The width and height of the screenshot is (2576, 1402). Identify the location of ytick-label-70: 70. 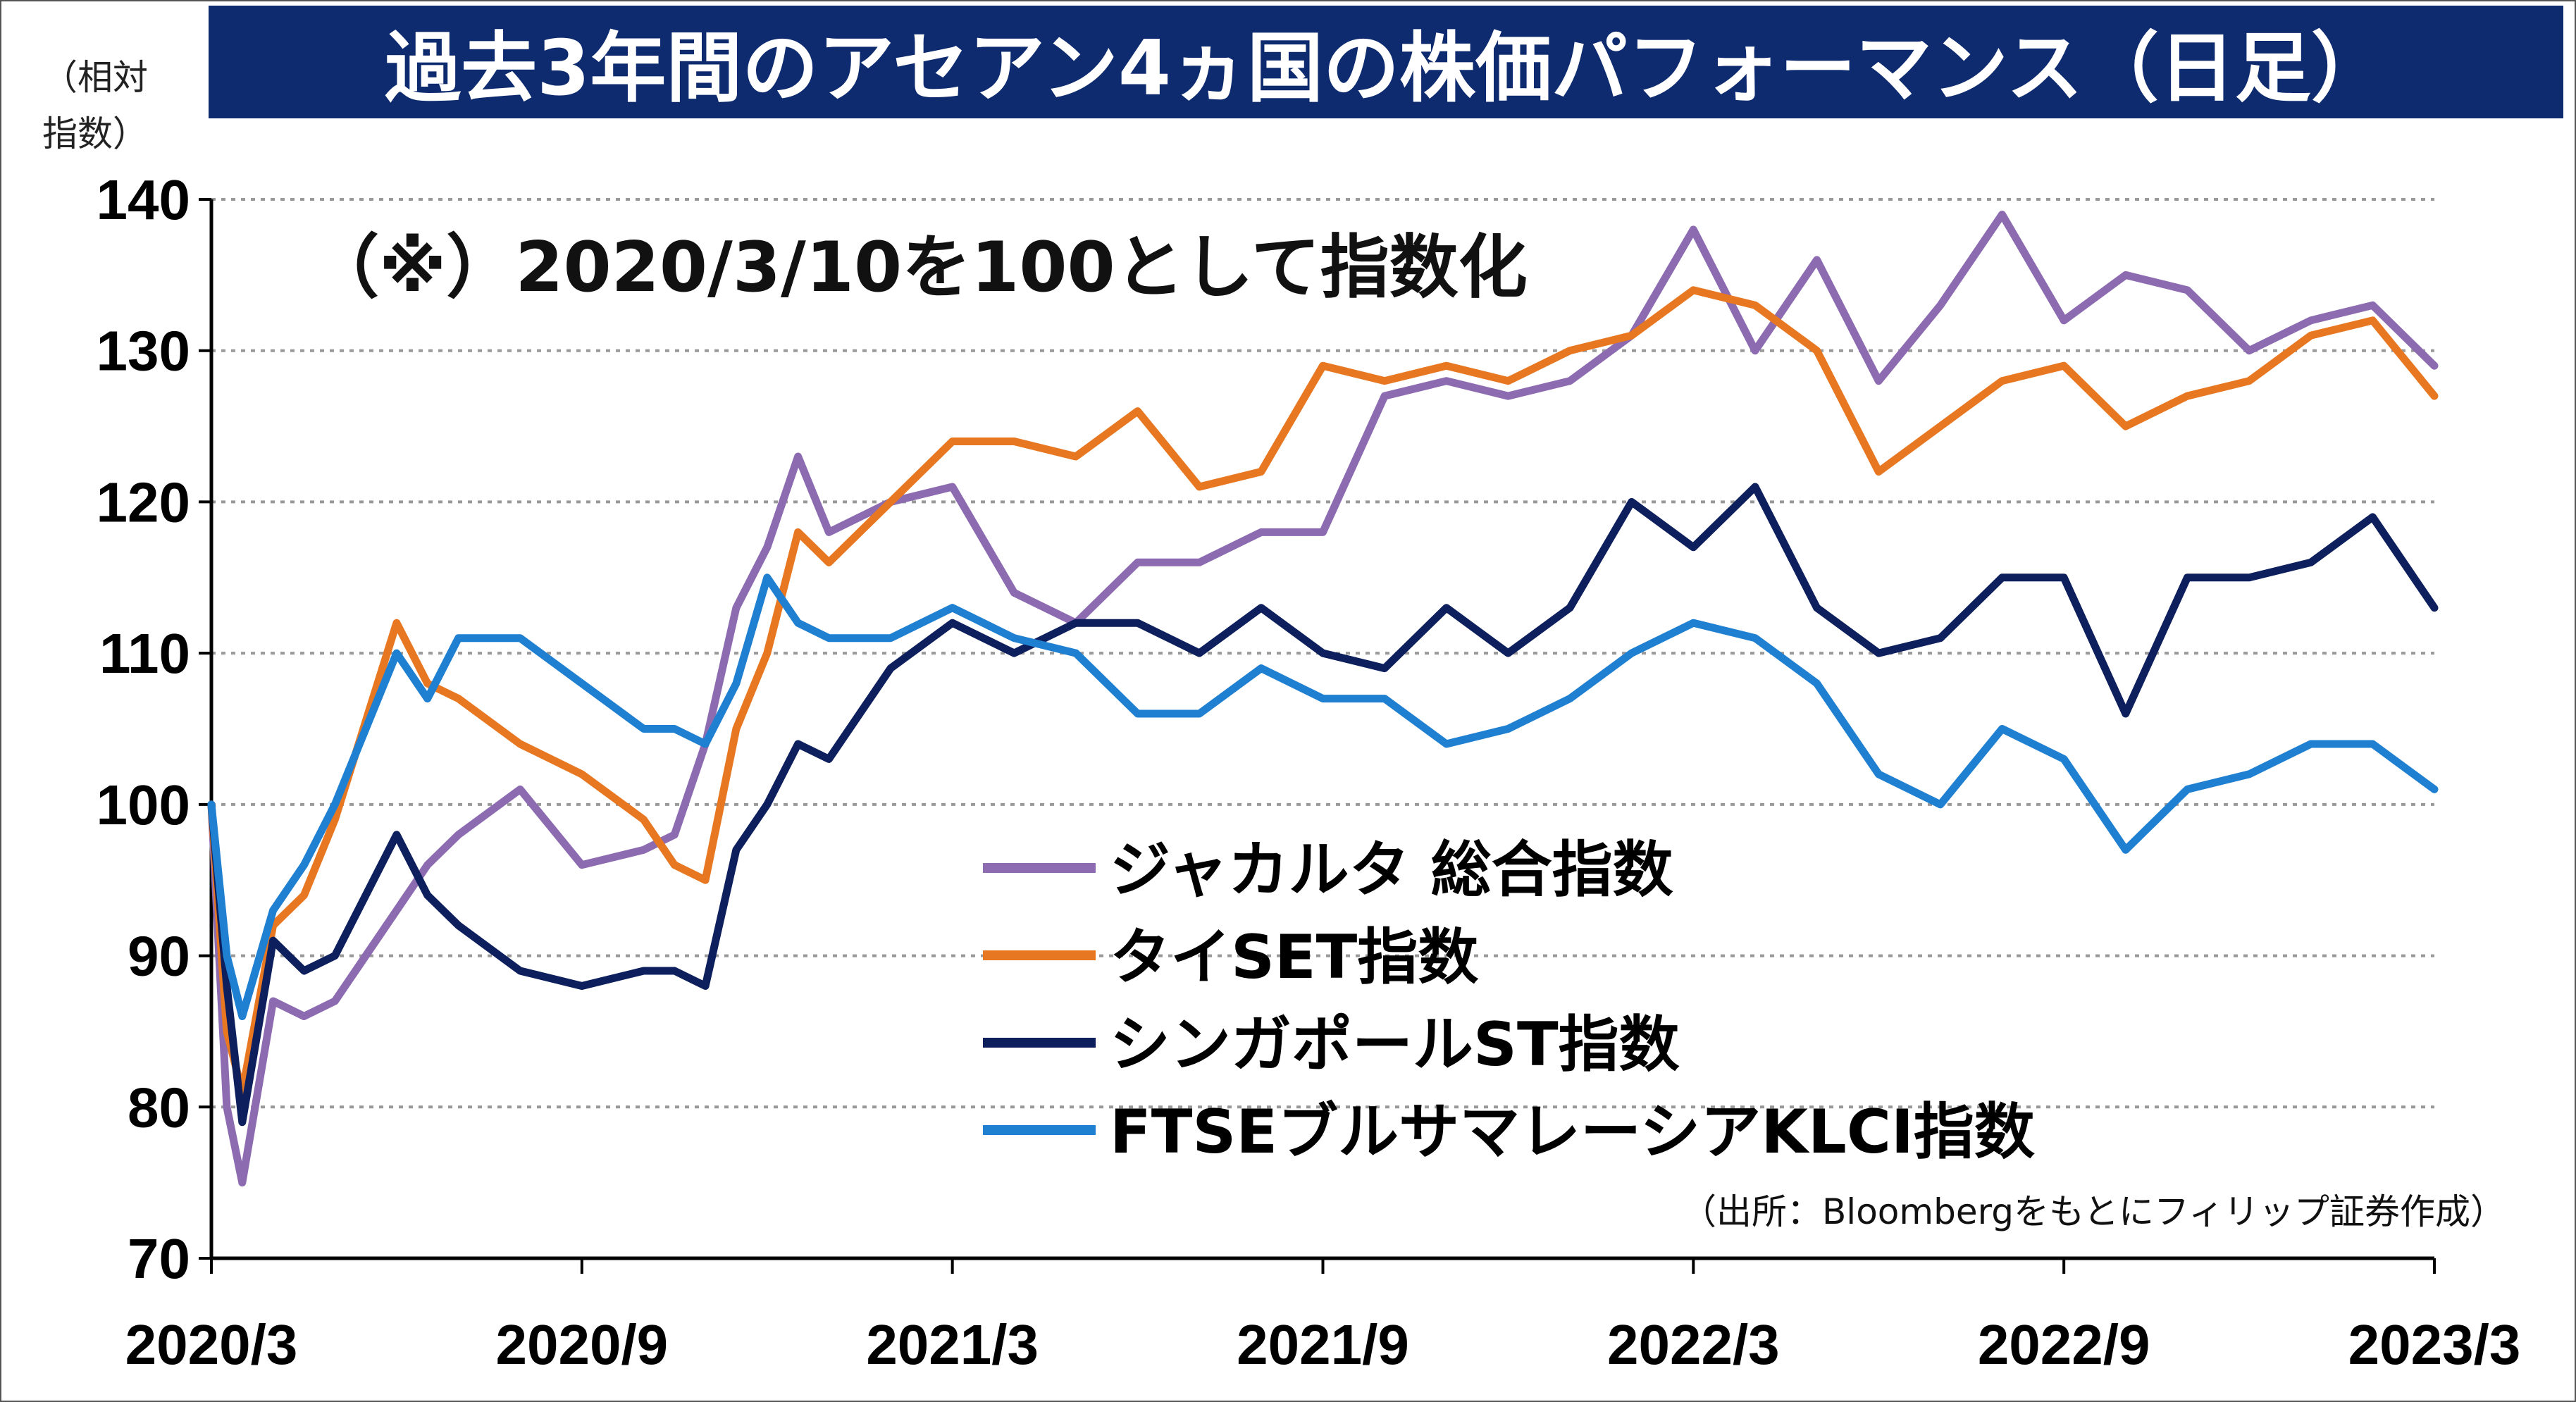
(159, 1258).